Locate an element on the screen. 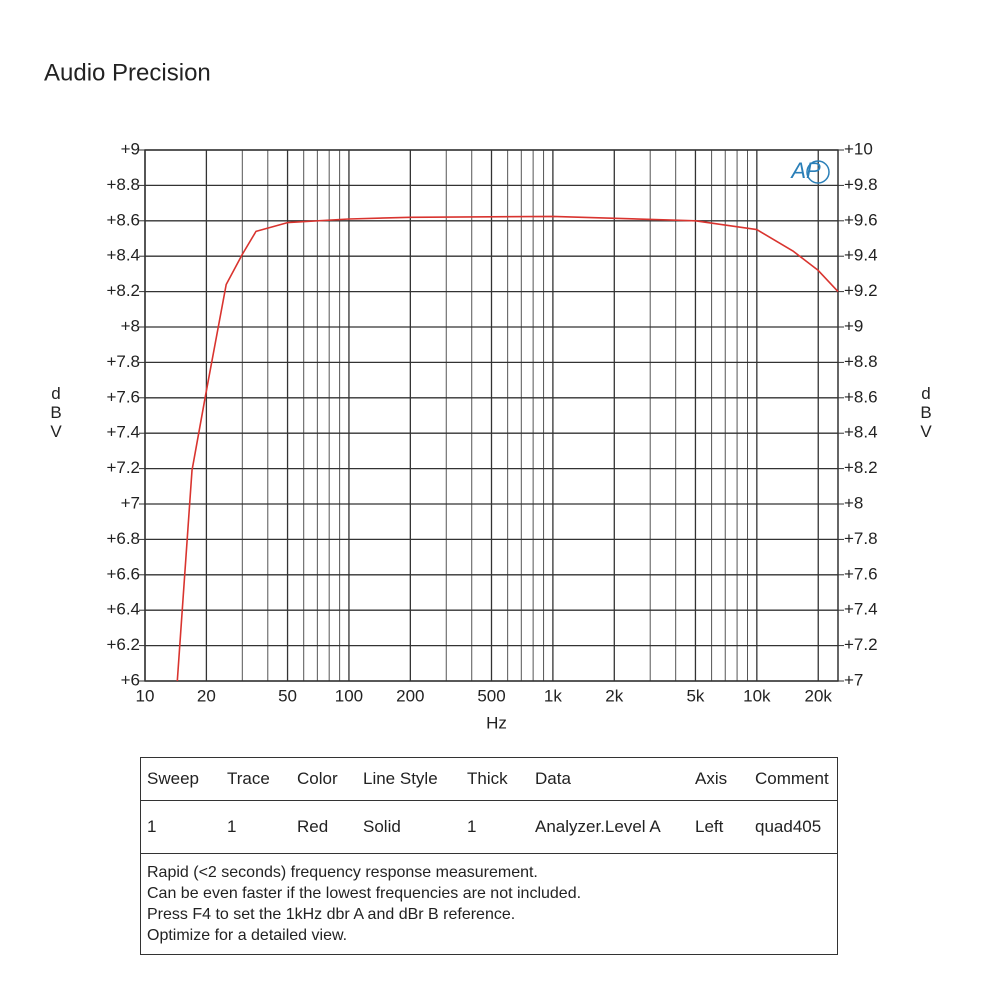 Image resolution: width=1000 pixels, height=1000 pixels. table-header-cell: Axis is located at coordinates (711, 778).